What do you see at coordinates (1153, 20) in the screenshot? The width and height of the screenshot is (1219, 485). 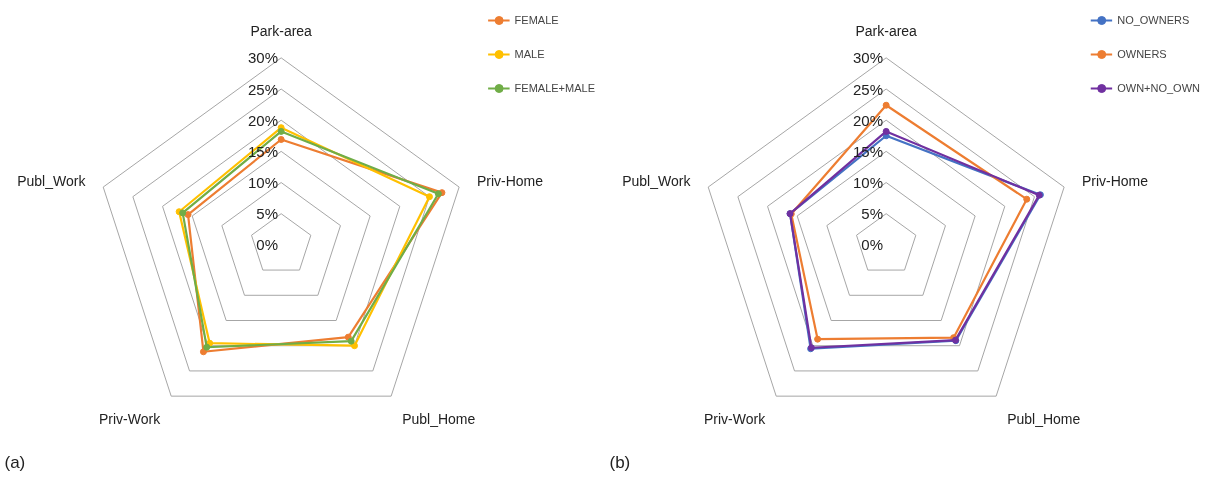 I see `legend-label: NO_OWNERS` at bounding box center [1153, 20].